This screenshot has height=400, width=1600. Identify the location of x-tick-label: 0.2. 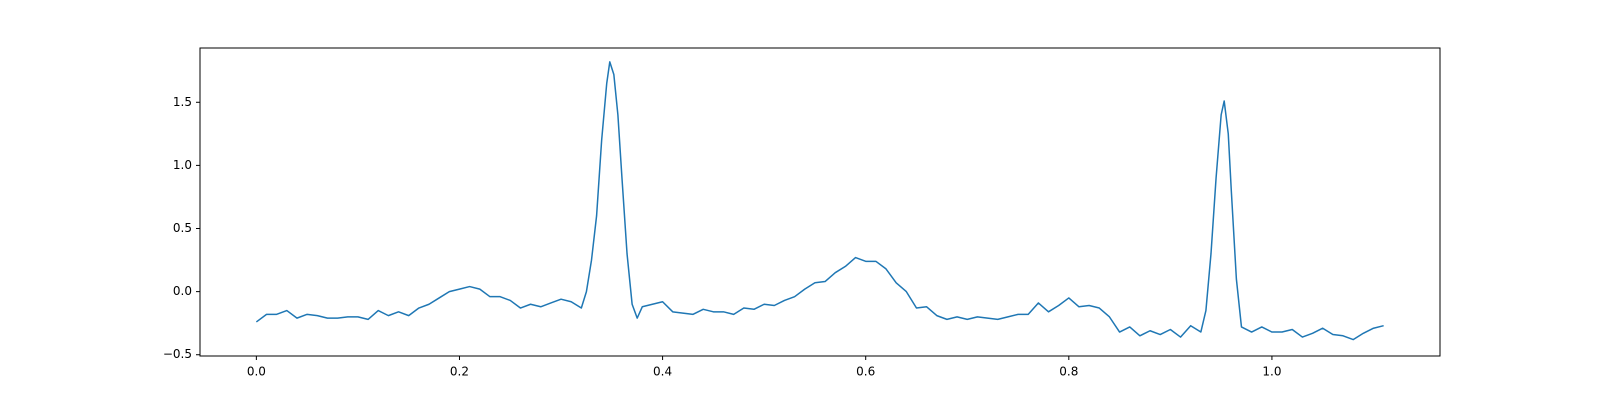
(459, 372).